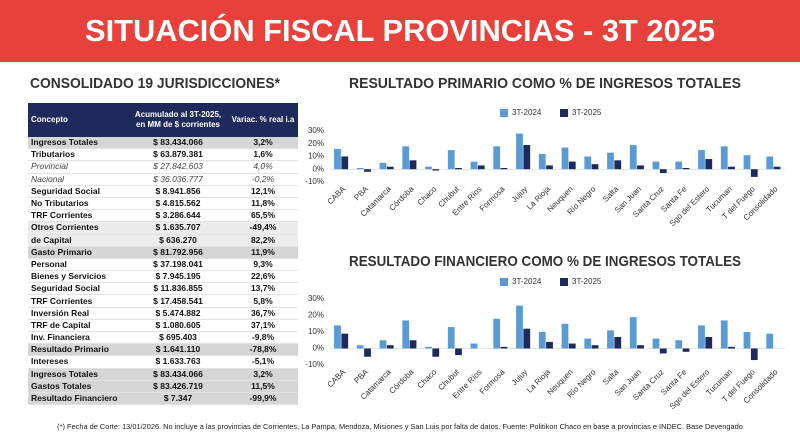 The image size is (800, 440). I want to click on table-cell: 5,8%, so click(263, 301).